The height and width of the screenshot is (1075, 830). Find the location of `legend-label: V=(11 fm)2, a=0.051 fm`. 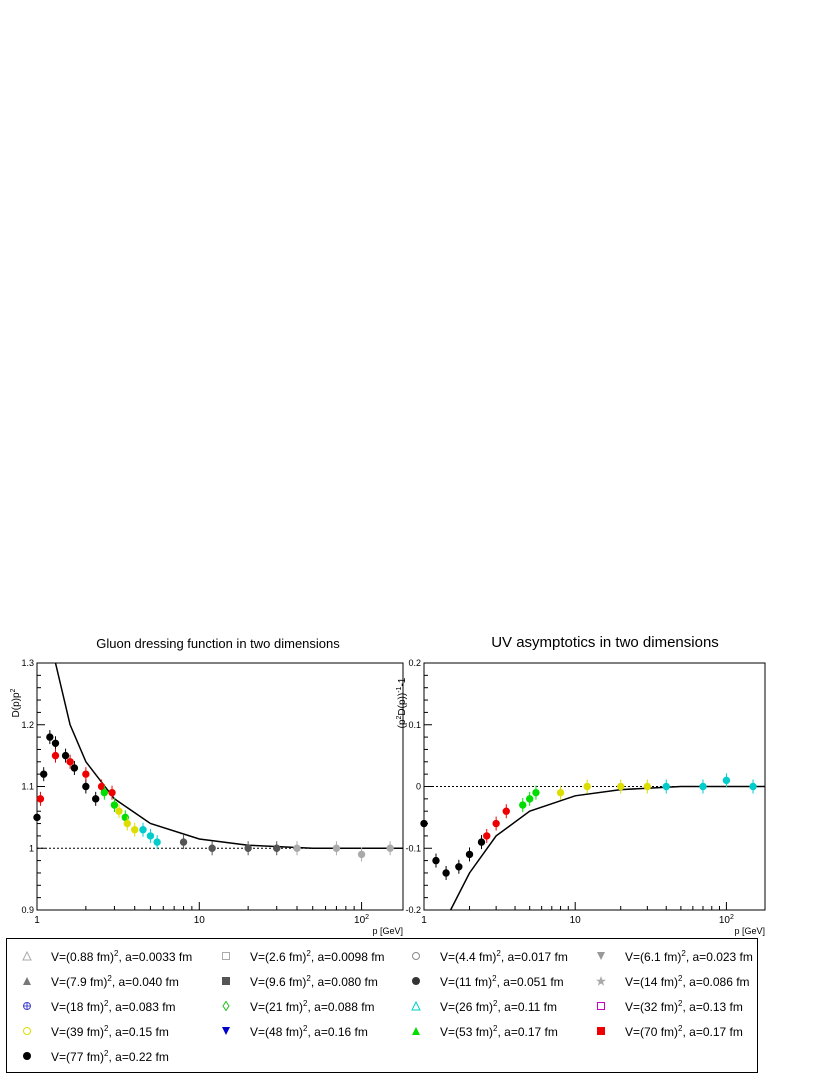

legend-label: V=(11 fm)2, a=0.051 fm is located at coordinates (502, 981).